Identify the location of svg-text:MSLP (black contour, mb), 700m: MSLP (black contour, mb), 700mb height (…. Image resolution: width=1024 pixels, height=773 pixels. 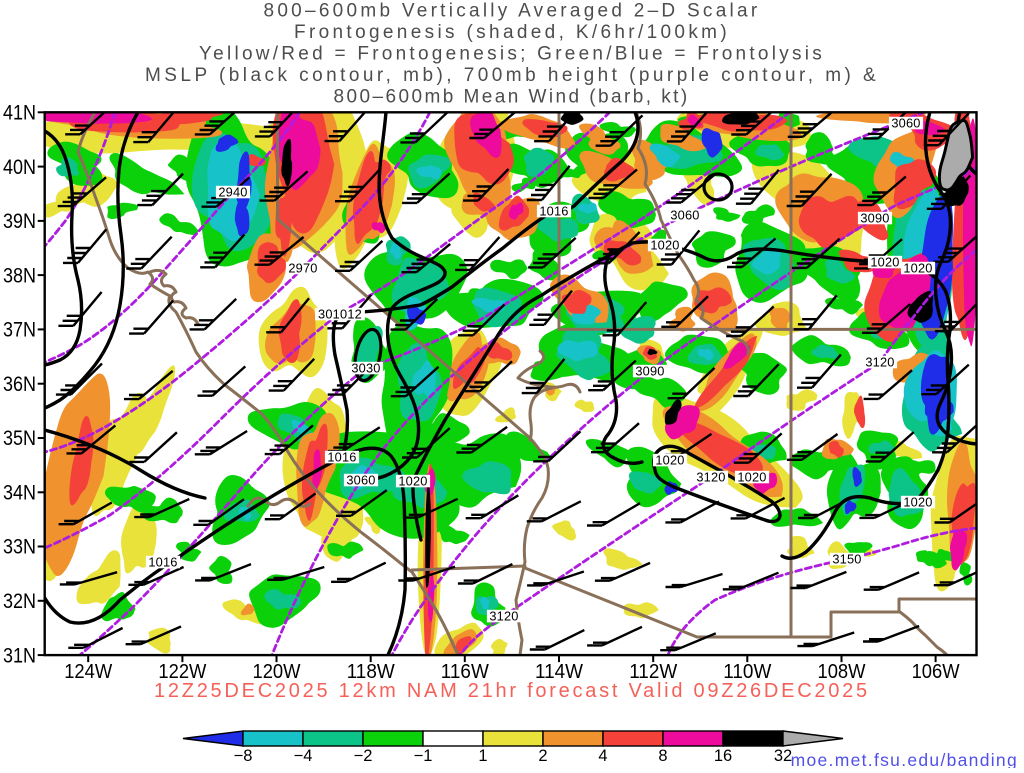
(512, 75).